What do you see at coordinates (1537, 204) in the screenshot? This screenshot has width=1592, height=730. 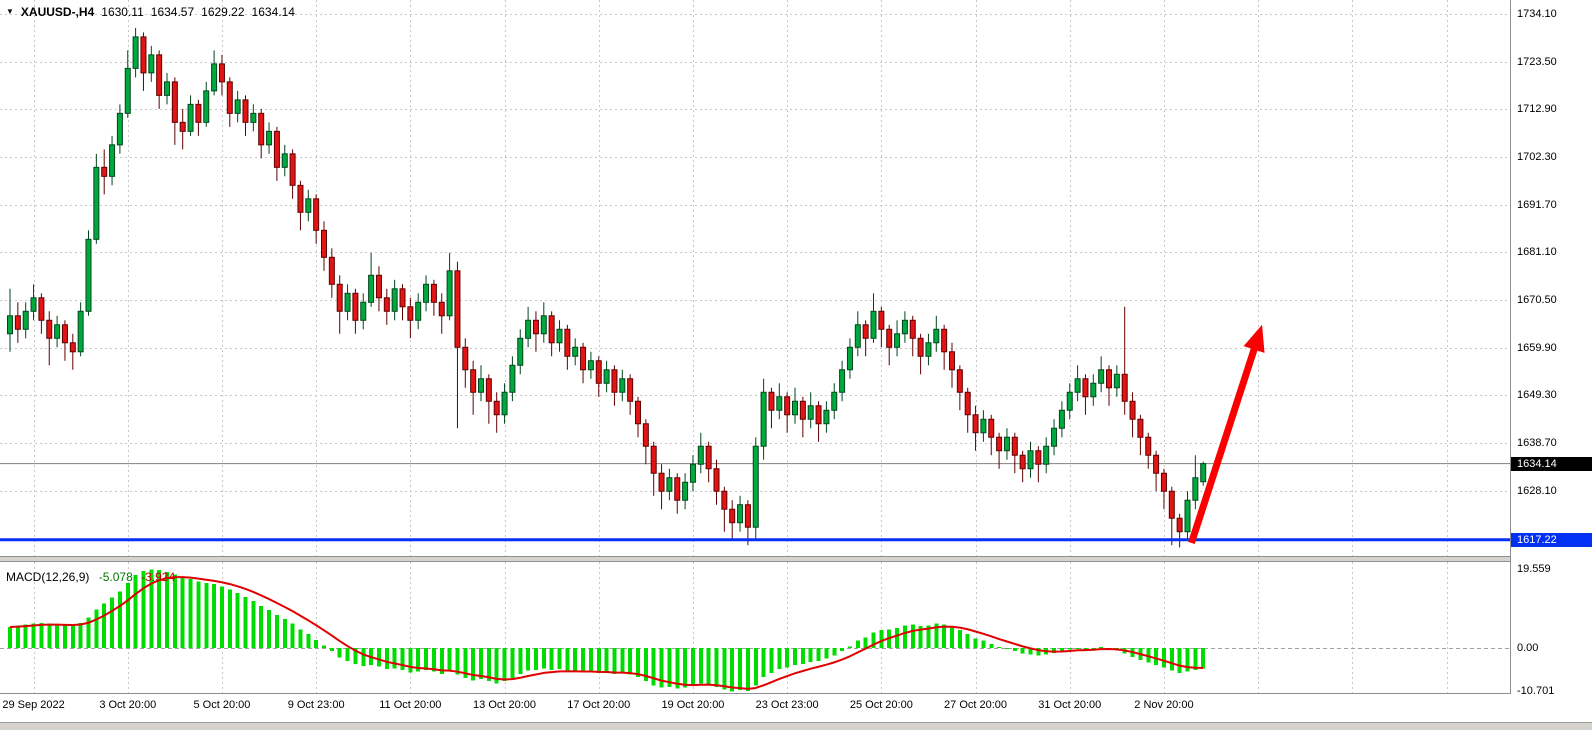 I see `price-tick-label: 1691.70` at bounding box center [1537, 204].